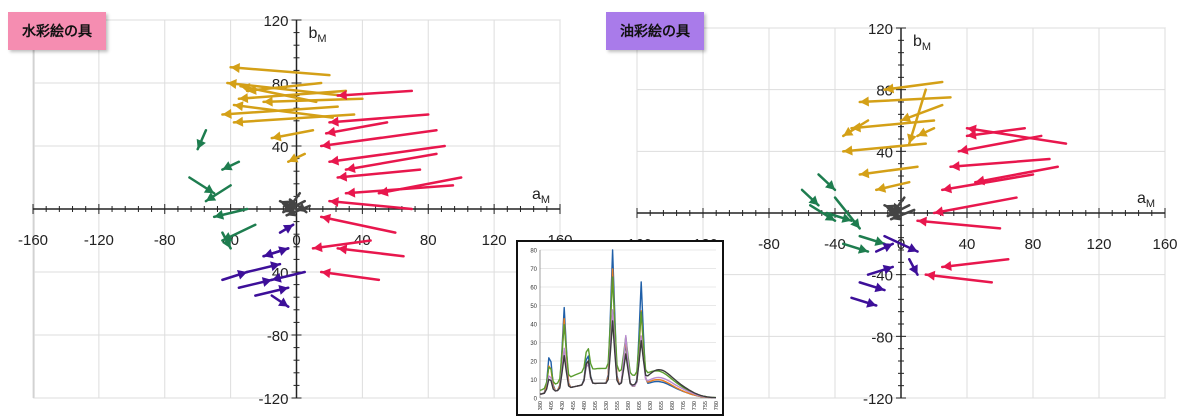 The height and width of the screenshot is (416, 1178). What do you see at coordinates (275, 21) in the screenshot?
I see `y-tick-label: 120` at bounding box center [275, 21].